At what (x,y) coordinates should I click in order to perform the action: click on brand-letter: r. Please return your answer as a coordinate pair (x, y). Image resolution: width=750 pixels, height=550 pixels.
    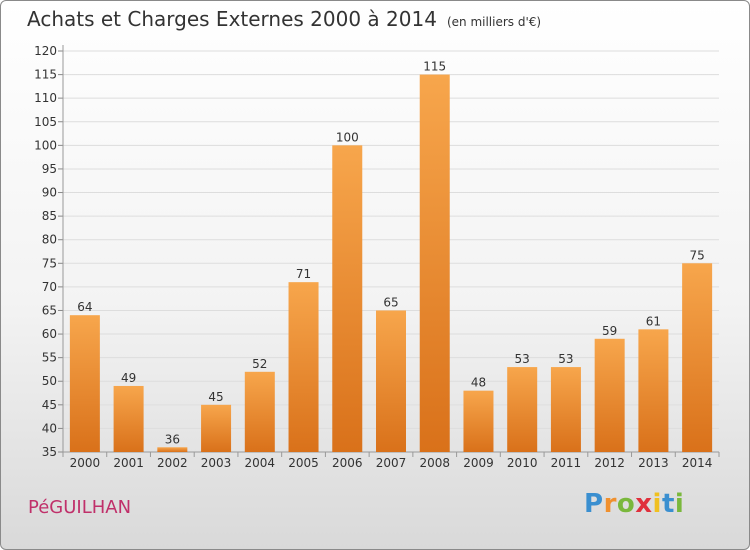
    Looking at the image, I should click on (610, 504).